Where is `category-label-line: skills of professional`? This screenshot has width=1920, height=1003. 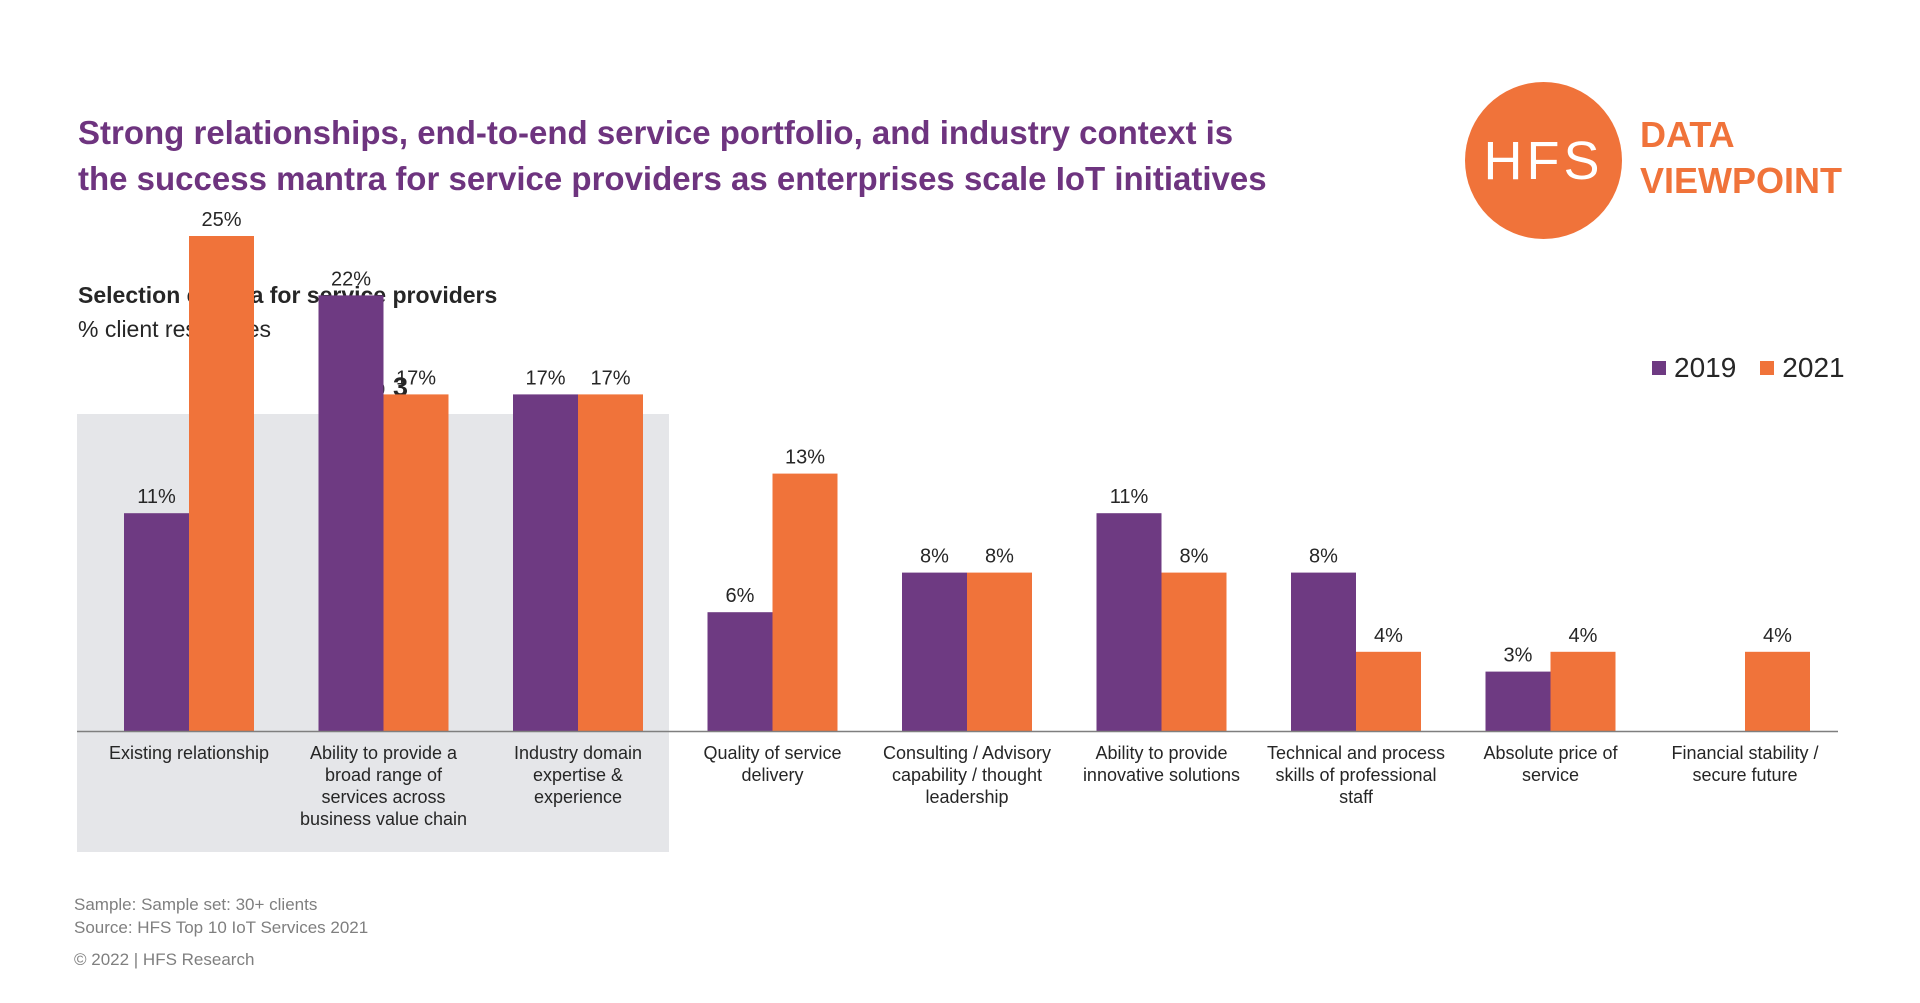
category-label-line: skills of professional is located at coordinates (1356, 775).